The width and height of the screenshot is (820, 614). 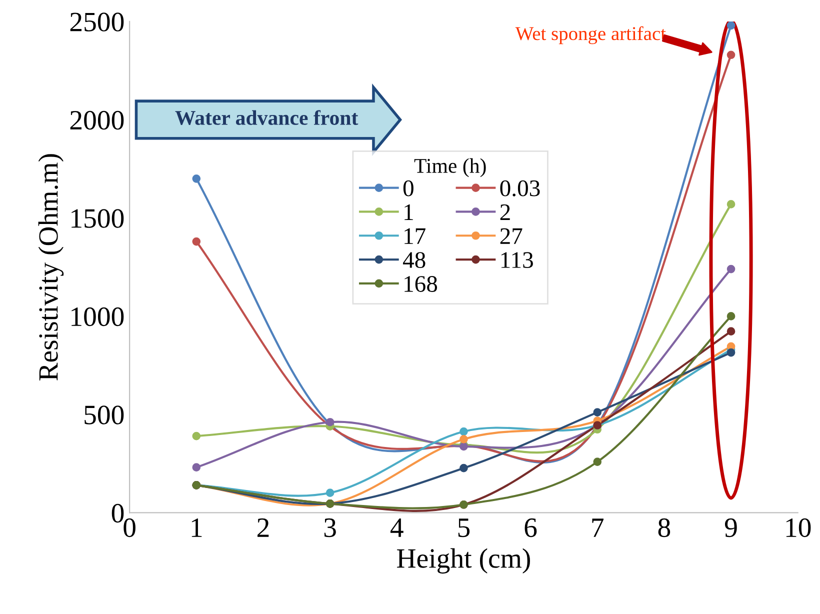 What do you see at coordinates (450, 168) in the screenshot?
I see `legend-title: Time (h)` at bounding box center [450, 168].